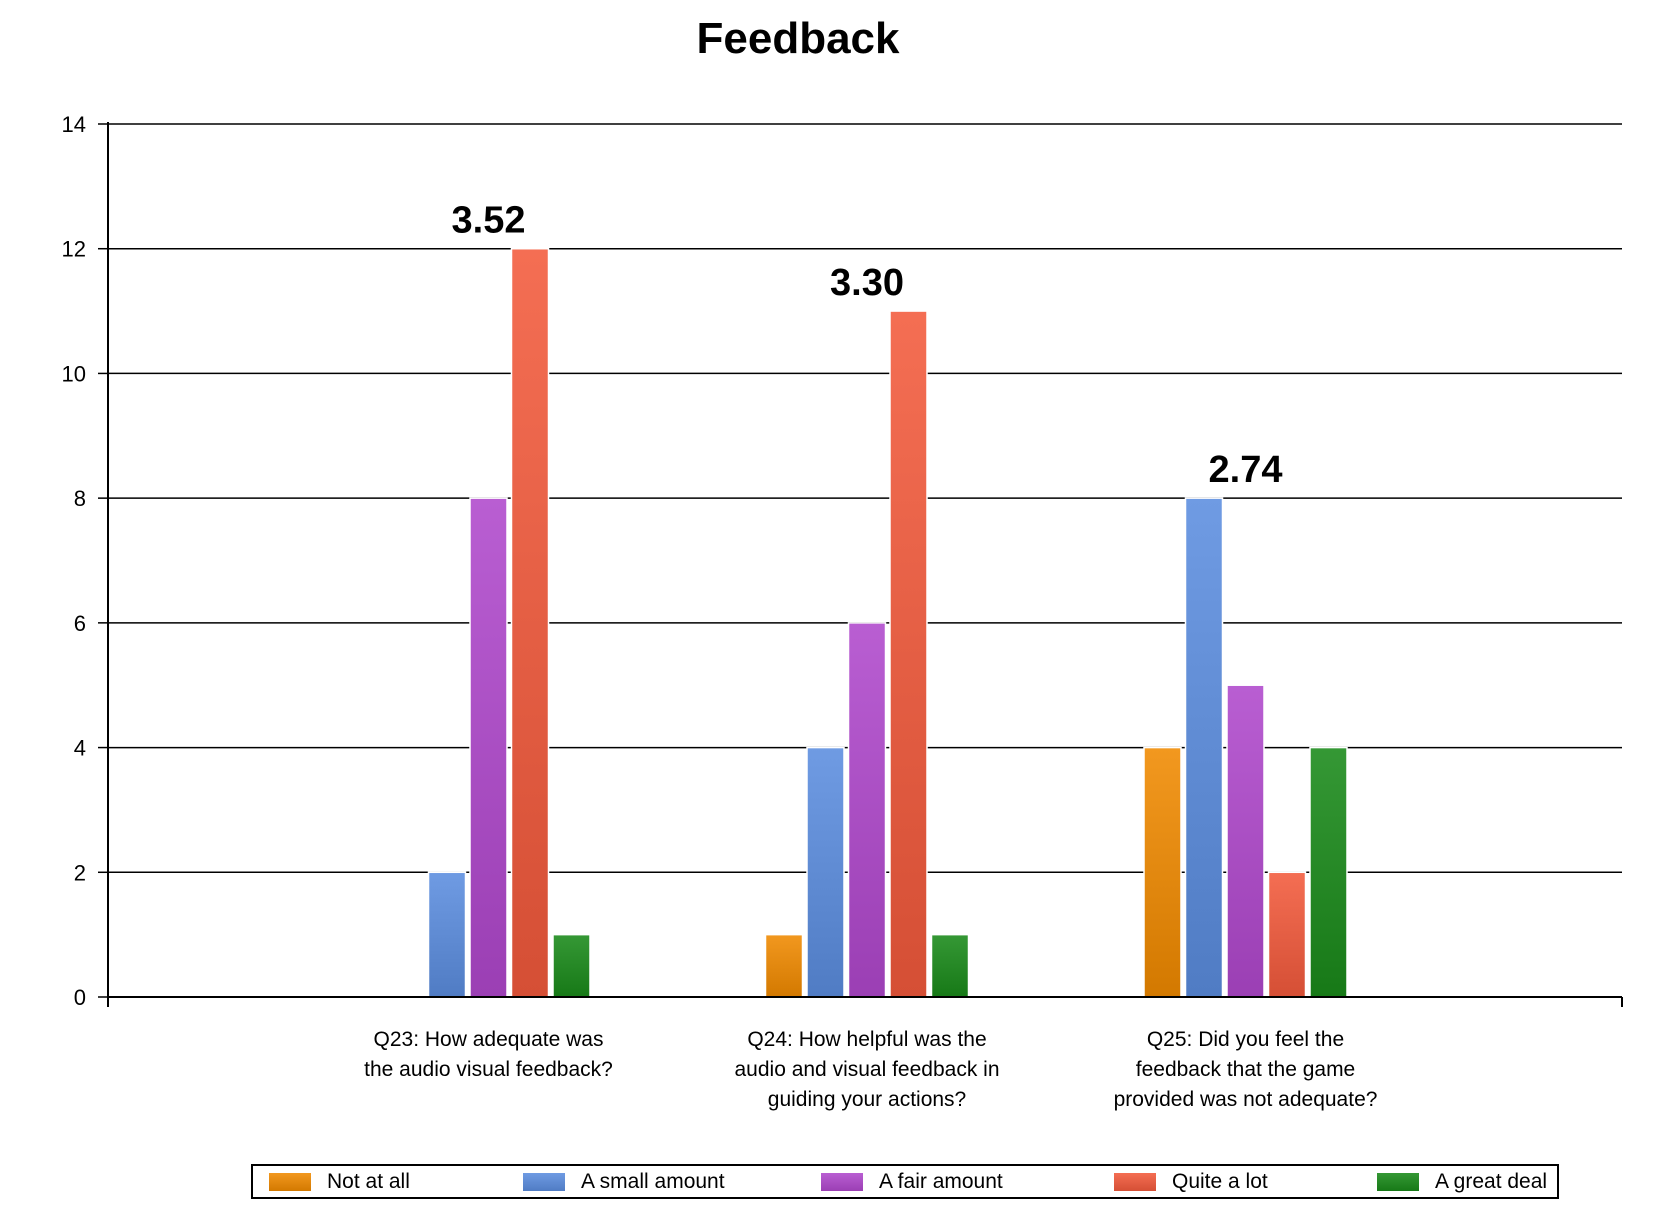 Image resolution: width=1654 pixels, height=1218 pixels. I want to click on legend-item: A fair amount, so click(912, 1181).